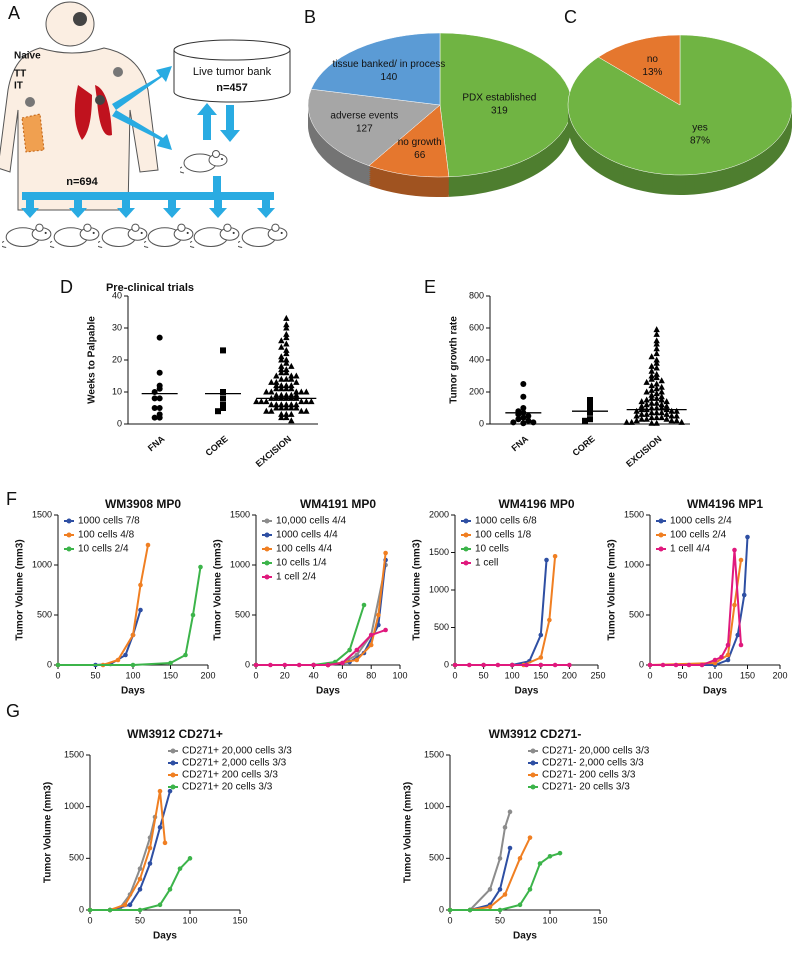 The width and height of the screenshot is (800, 953). What do you see at coordinates (92, 360) in the screenshot?
I see `y-axis-label: Weeks to Palpable` at bounding box center [92, 360].